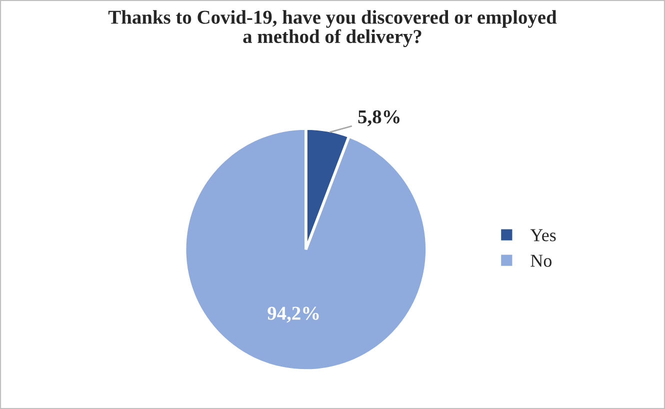 Image resolution: width=665 pixels, height=409 pixels. I want to click on chart-title: Thanks to Covid-19, have you discovered or employed a method of delivery?, so click(332, 29).